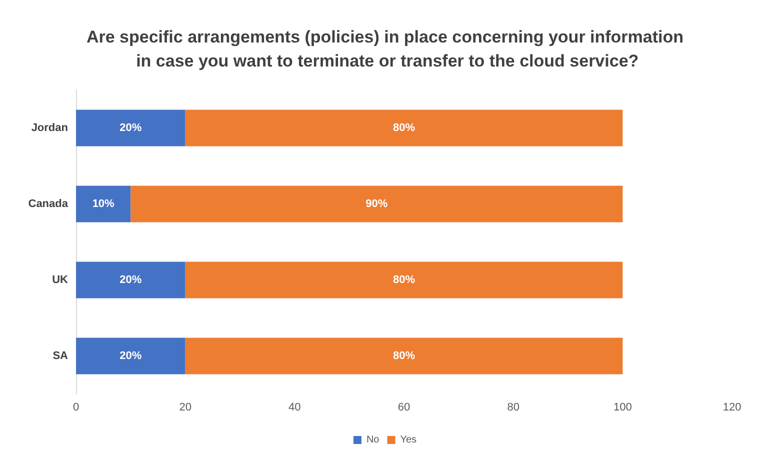 The image size is (770, 466). I want to click on legend-label: No, so click(373, 440).